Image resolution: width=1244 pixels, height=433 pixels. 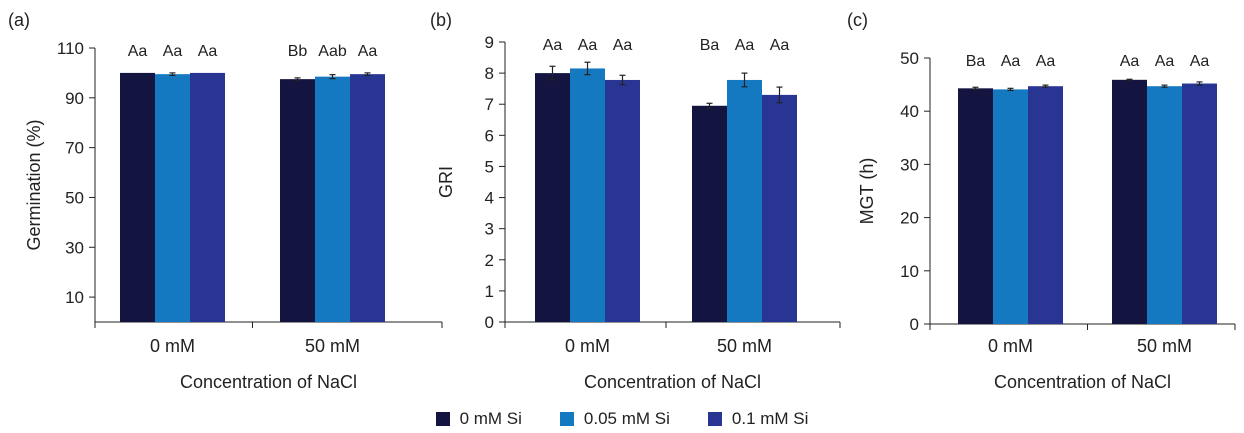 I want to click on legend-item-1: 0.05 mM Si, so click(x=614, y=419).